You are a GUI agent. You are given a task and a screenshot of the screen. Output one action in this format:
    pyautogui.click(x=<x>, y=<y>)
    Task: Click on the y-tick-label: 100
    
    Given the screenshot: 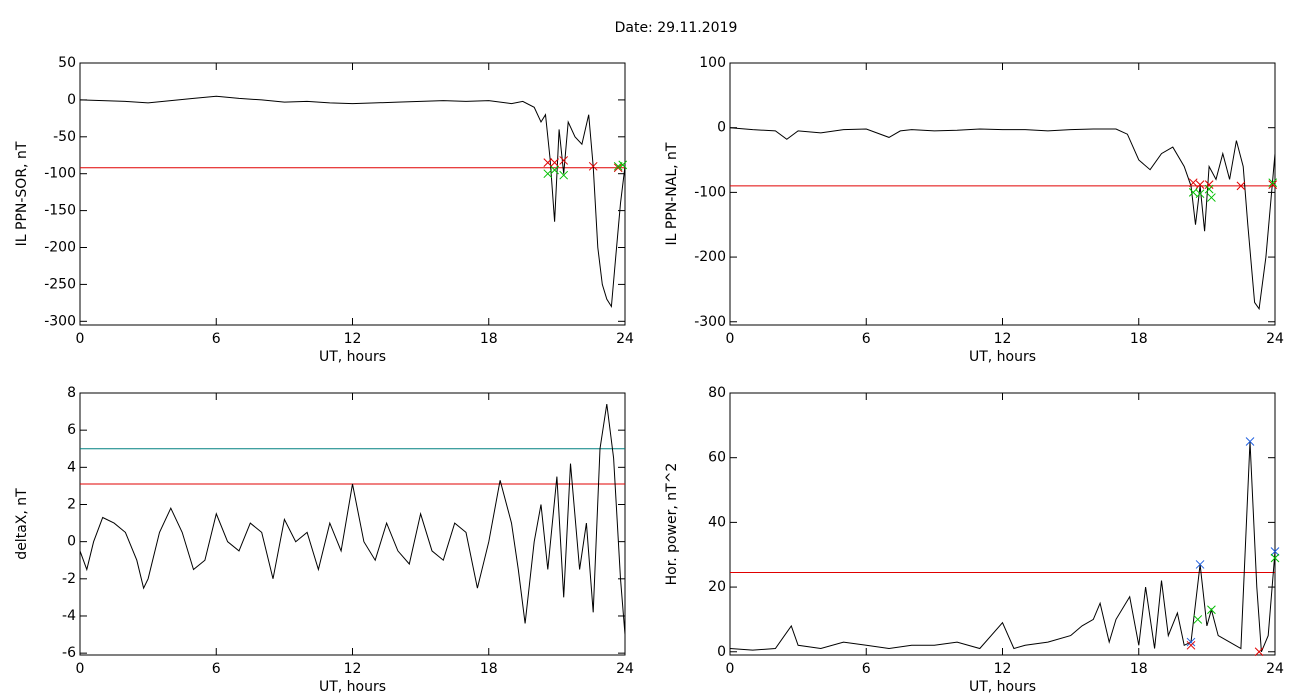 What is the action you would take?
    pyautogui.click(x=712, y=63)
    